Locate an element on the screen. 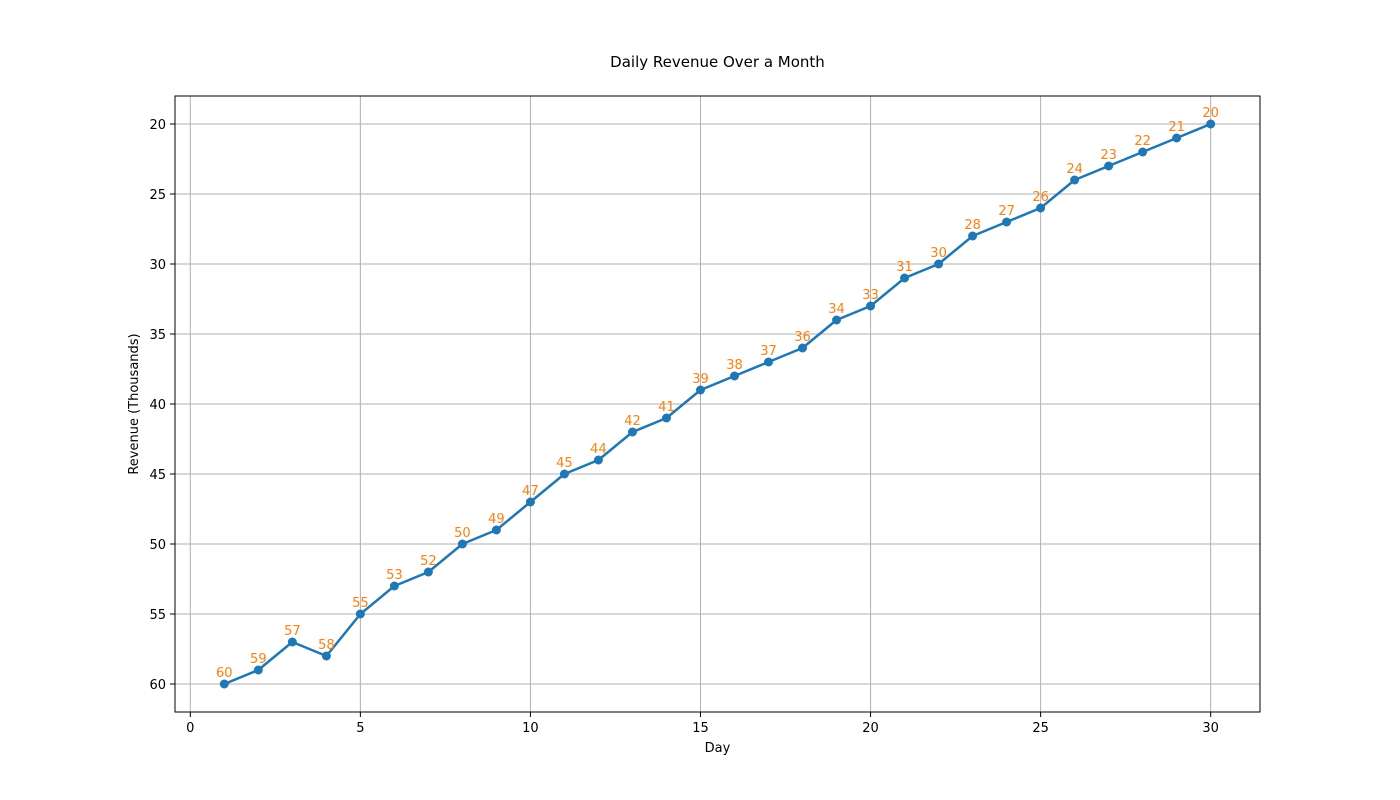 This screenshot has width=1400, height=800. data-label: 23 is located at coordinates (1108, 155).